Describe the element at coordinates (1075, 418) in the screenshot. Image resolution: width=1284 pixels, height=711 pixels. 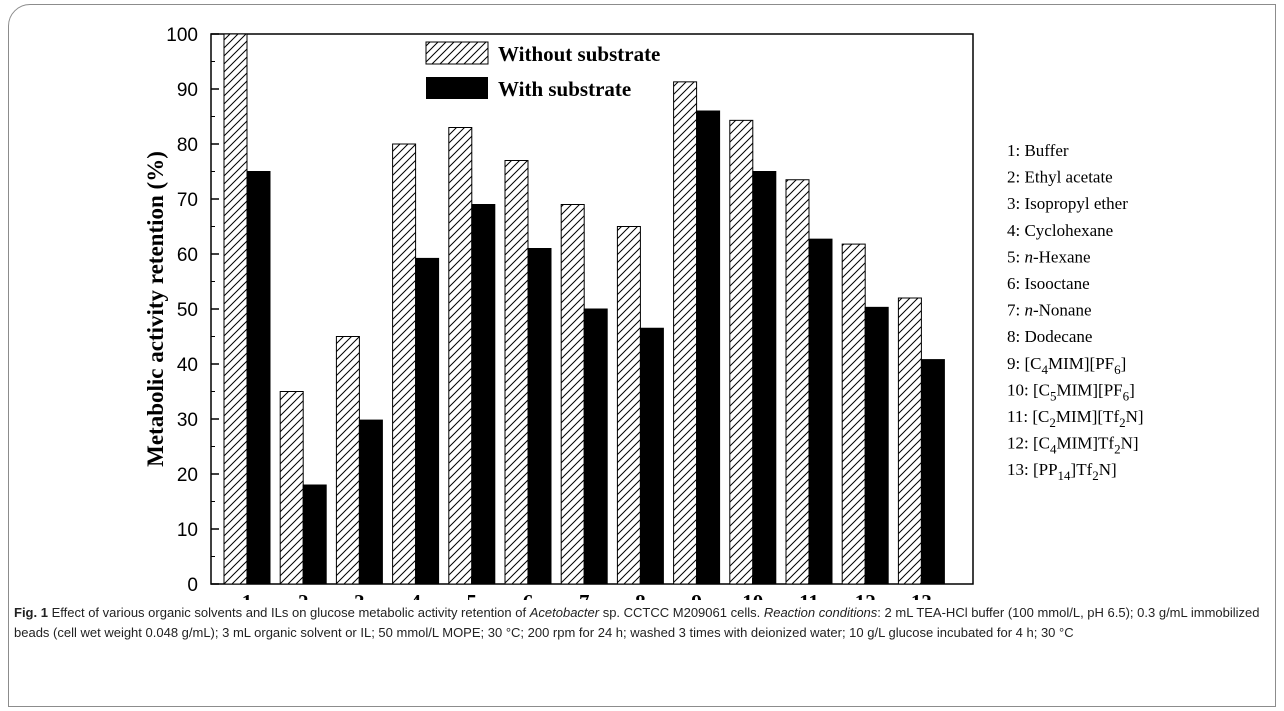
I see `key-item: 11: [C2MIM][Tf2N]` at that location.